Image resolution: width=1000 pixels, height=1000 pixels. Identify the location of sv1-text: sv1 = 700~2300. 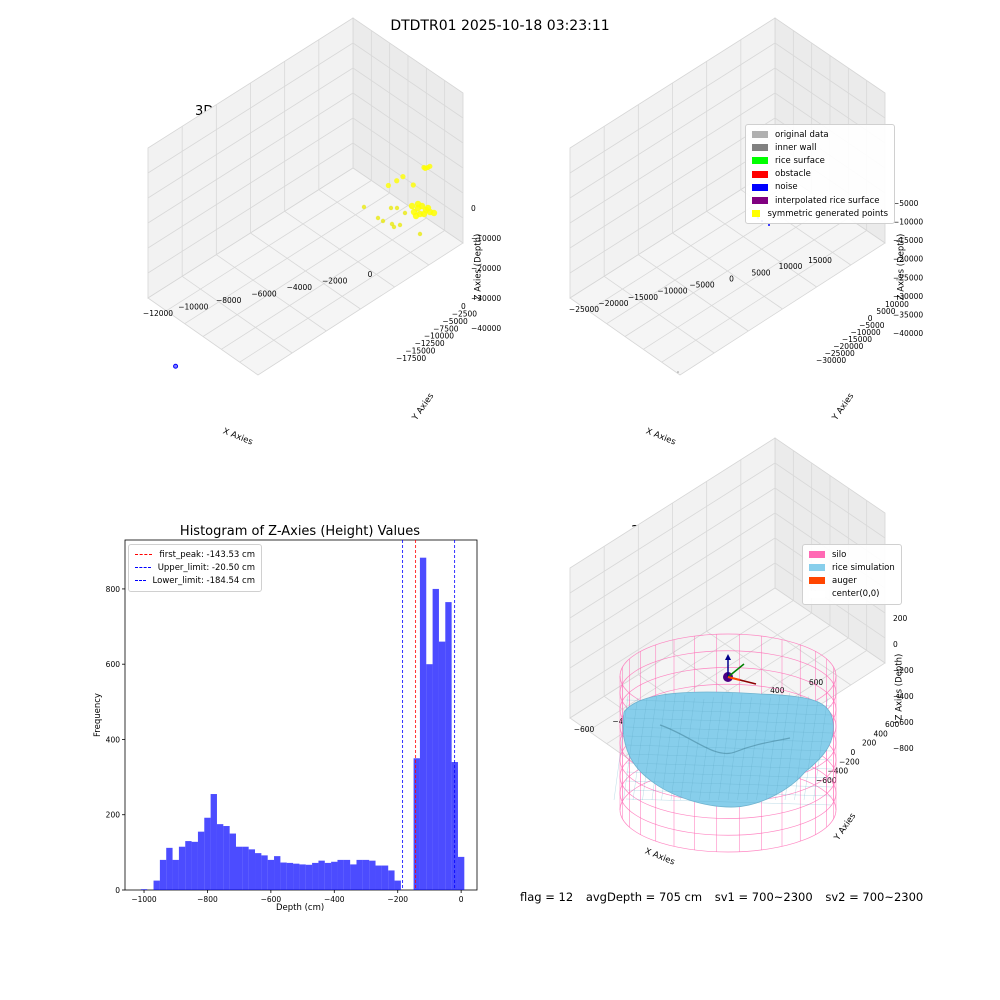
(763, 897).